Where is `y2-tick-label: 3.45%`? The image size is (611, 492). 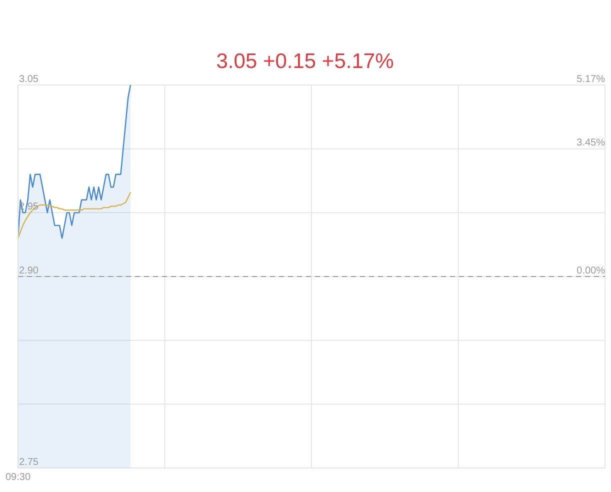
y2-tick-label: 3.45% is located at coordinates (591, 143).